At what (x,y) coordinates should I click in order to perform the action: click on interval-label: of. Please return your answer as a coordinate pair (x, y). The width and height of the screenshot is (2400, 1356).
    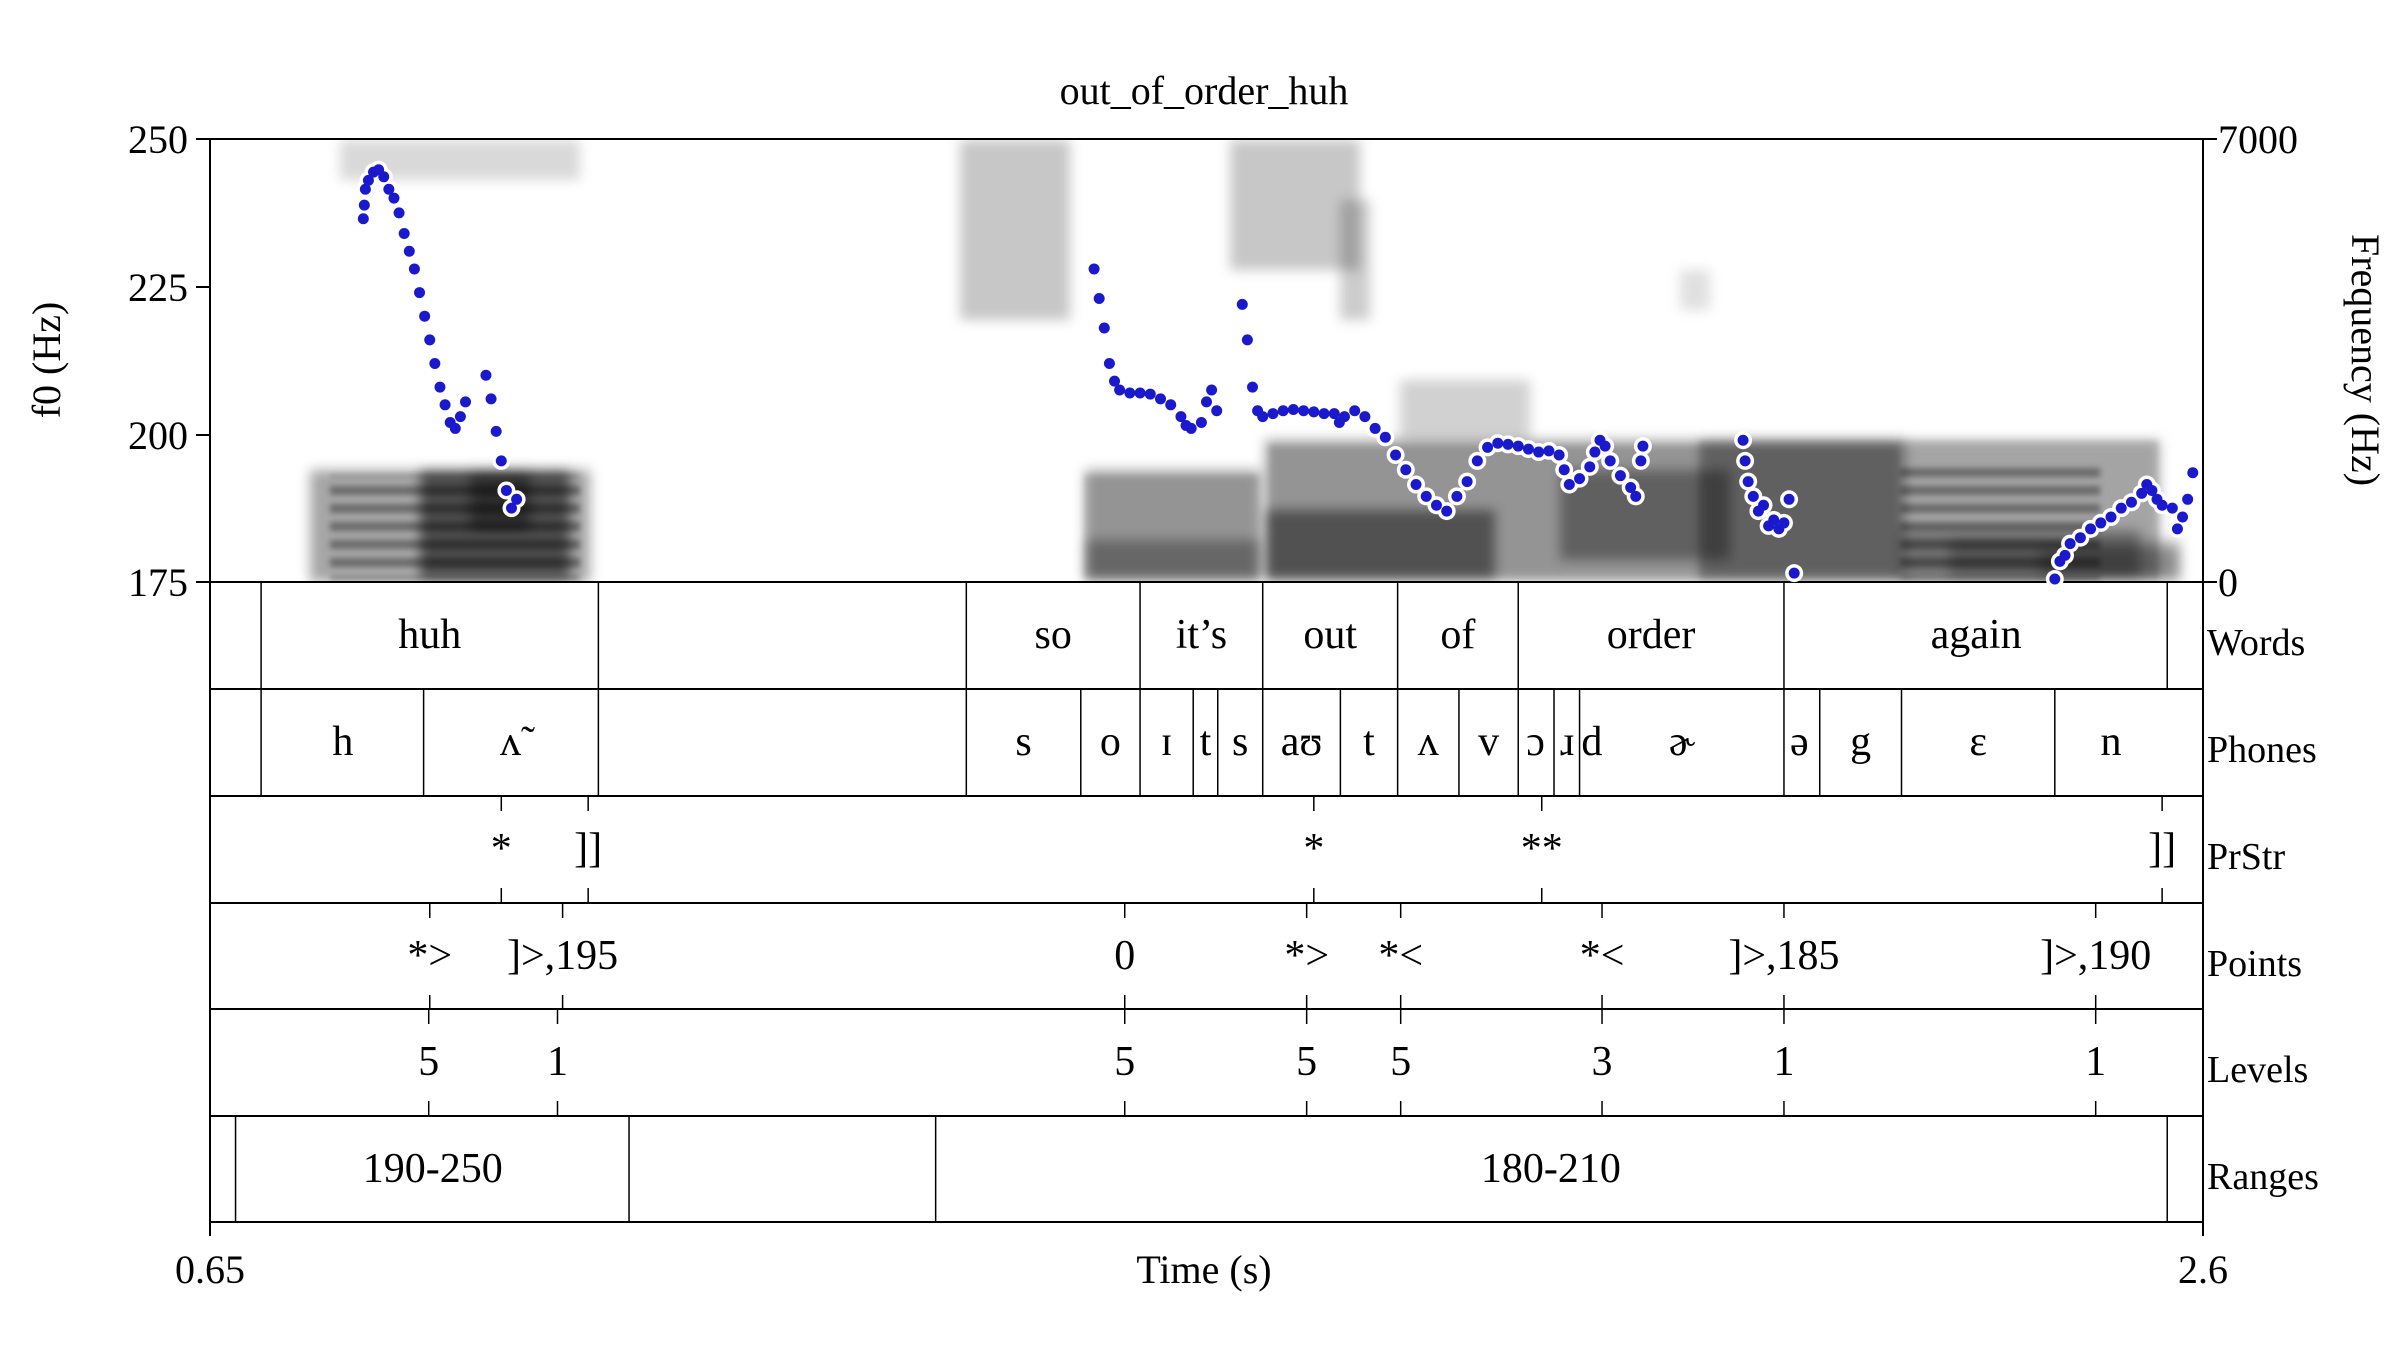
    Looking at the image, I should click on (1457, 635).